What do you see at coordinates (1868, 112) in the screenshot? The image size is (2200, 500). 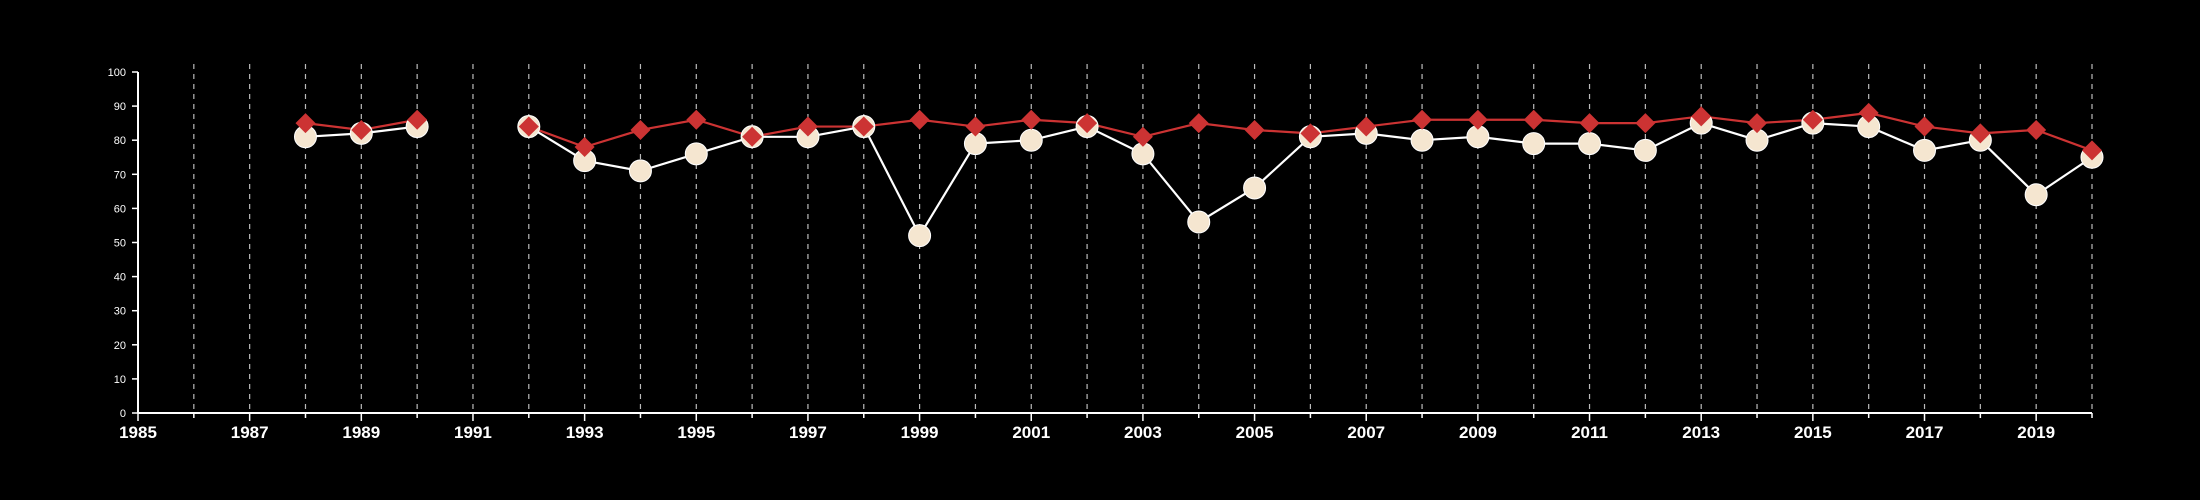 I see `series-2-point-2016` at bounding box center [1868, 112].